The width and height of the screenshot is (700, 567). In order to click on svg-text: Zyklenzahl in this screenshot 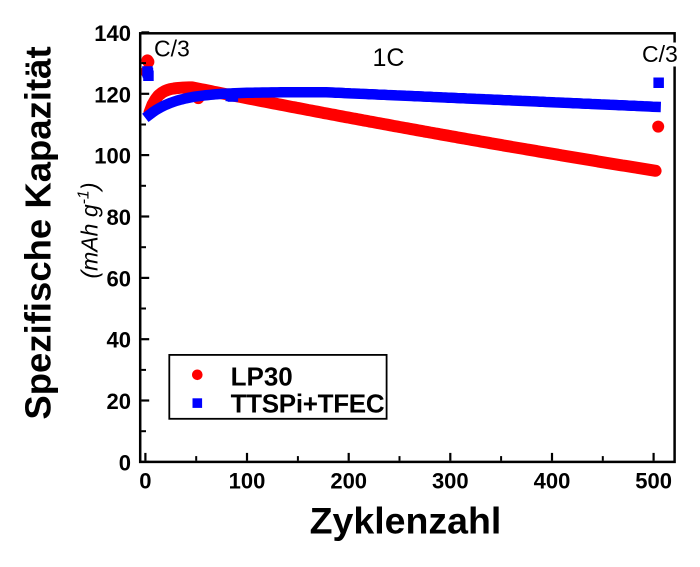, I will do `click(406, 521)`.